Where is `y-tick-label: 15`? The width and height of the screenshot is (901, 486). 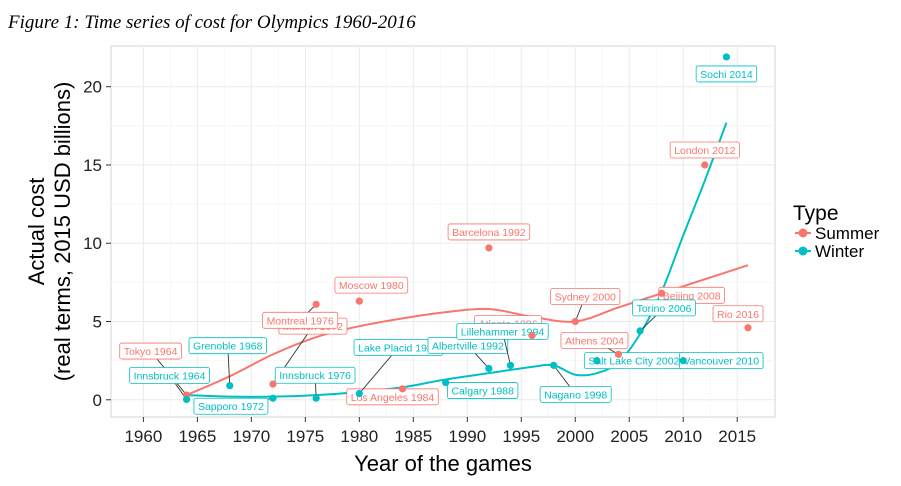 y-tick-label: 15 is located at coordinates (92, 165).